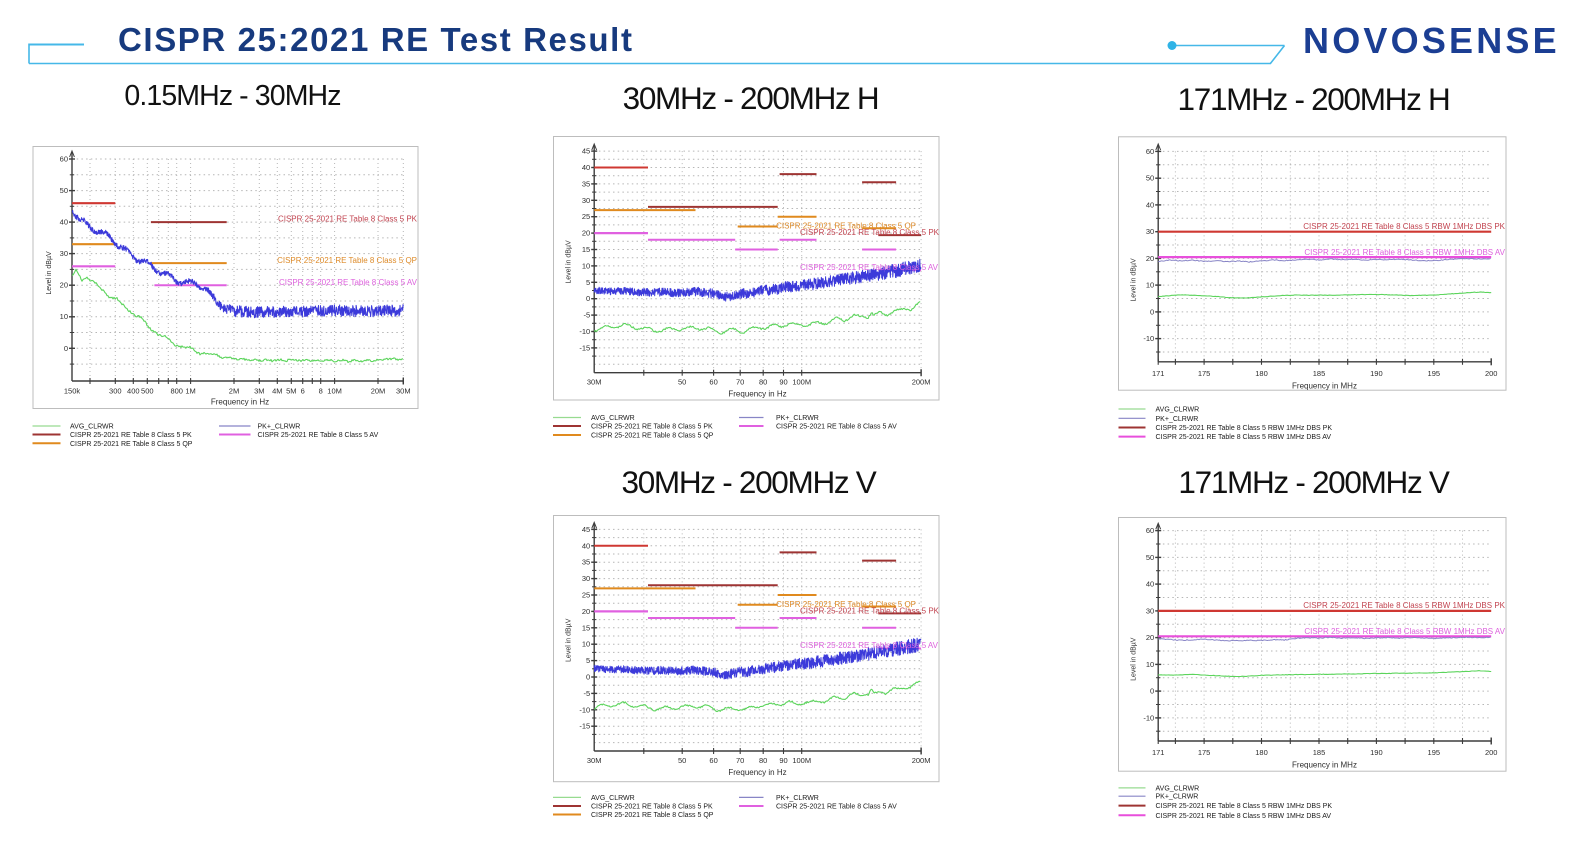 This screenshot has height=843, width=1578. What do you see at coordinates (190, 391) in the screenshot?
I see `svg-text: 1M` at bounding box center [190, 391].